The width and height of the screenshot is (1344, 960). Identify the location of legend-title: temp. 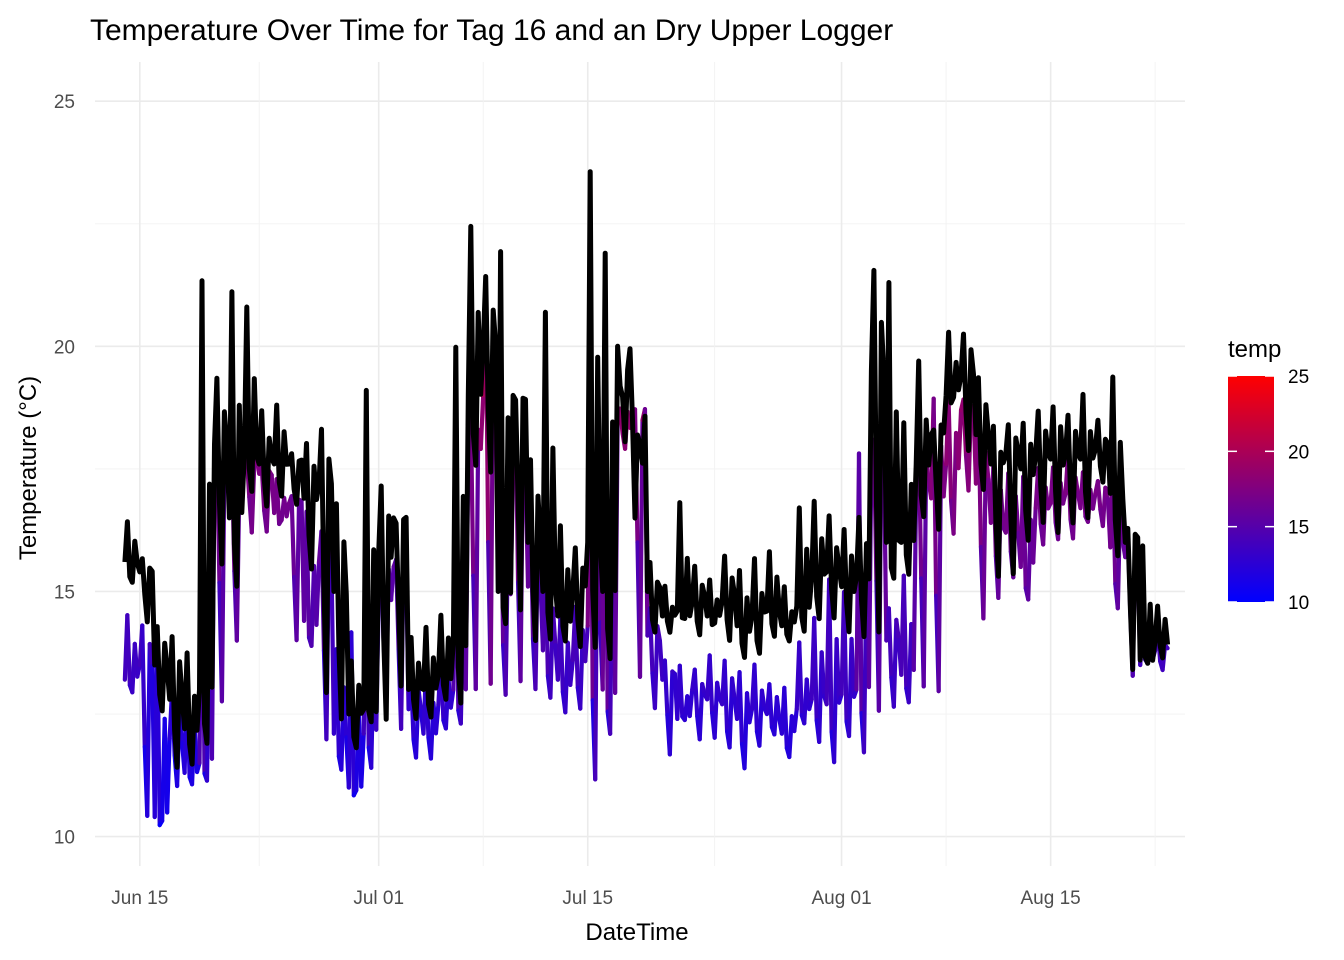
(1254, 349).